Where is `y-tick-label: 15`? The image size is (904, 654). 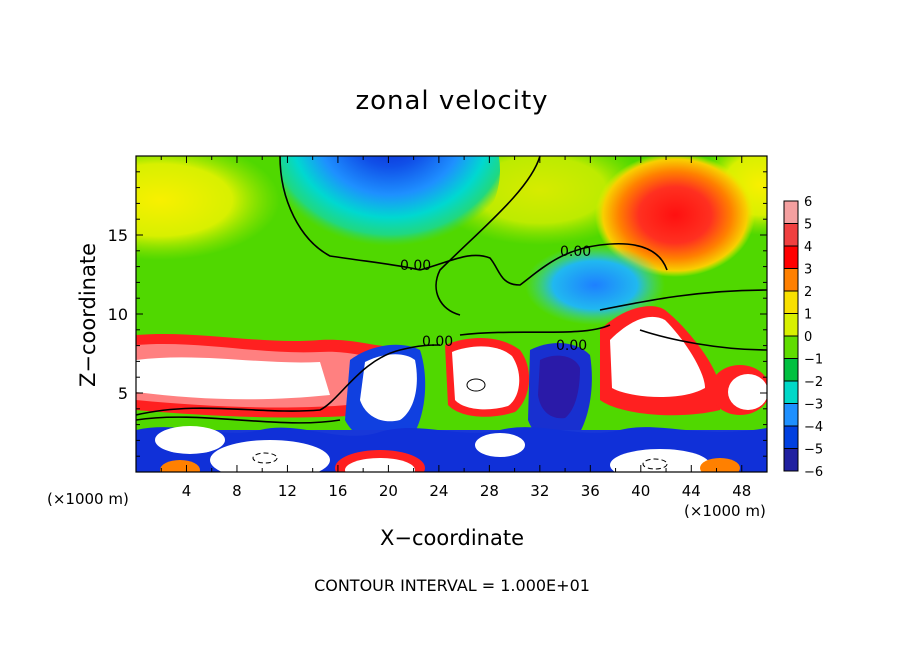 y-tick-label: 15 is located at coordinates (118, 235).